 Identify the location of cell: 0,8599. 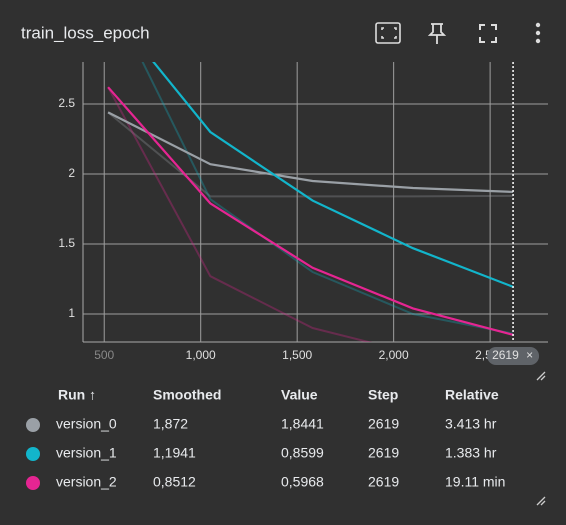
(302, 453).